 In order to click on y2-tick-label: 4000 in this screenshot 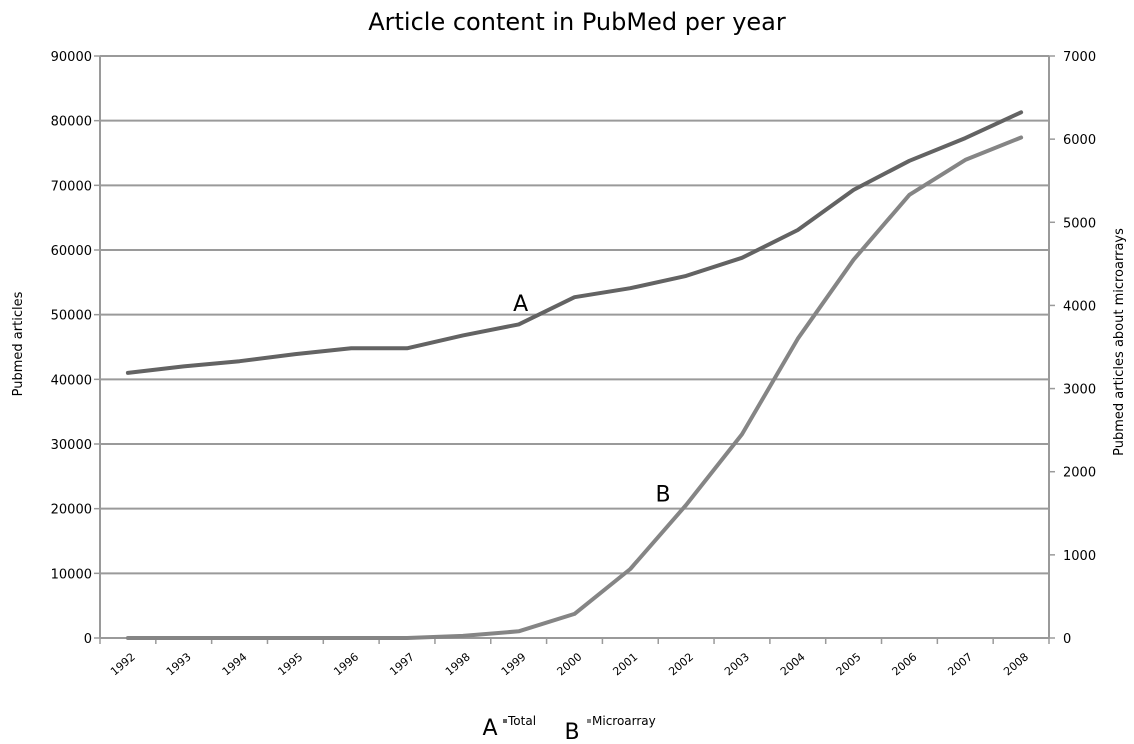, I will do `click(1079, 306)`.